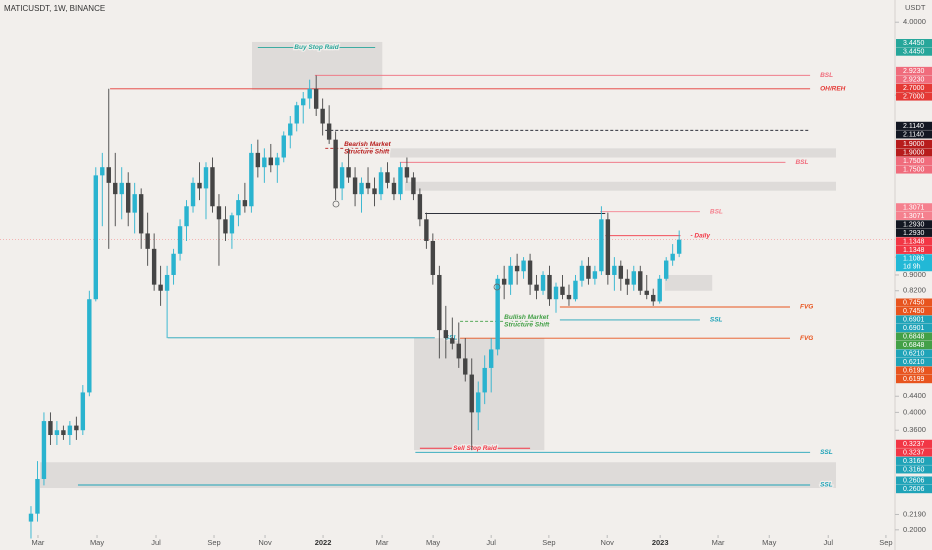 The image size is (932, 550). What do you see at coordinates (265, 542) in the screenshot?
I see `x-tick-label: Nov` at bounding box center [265, 542].